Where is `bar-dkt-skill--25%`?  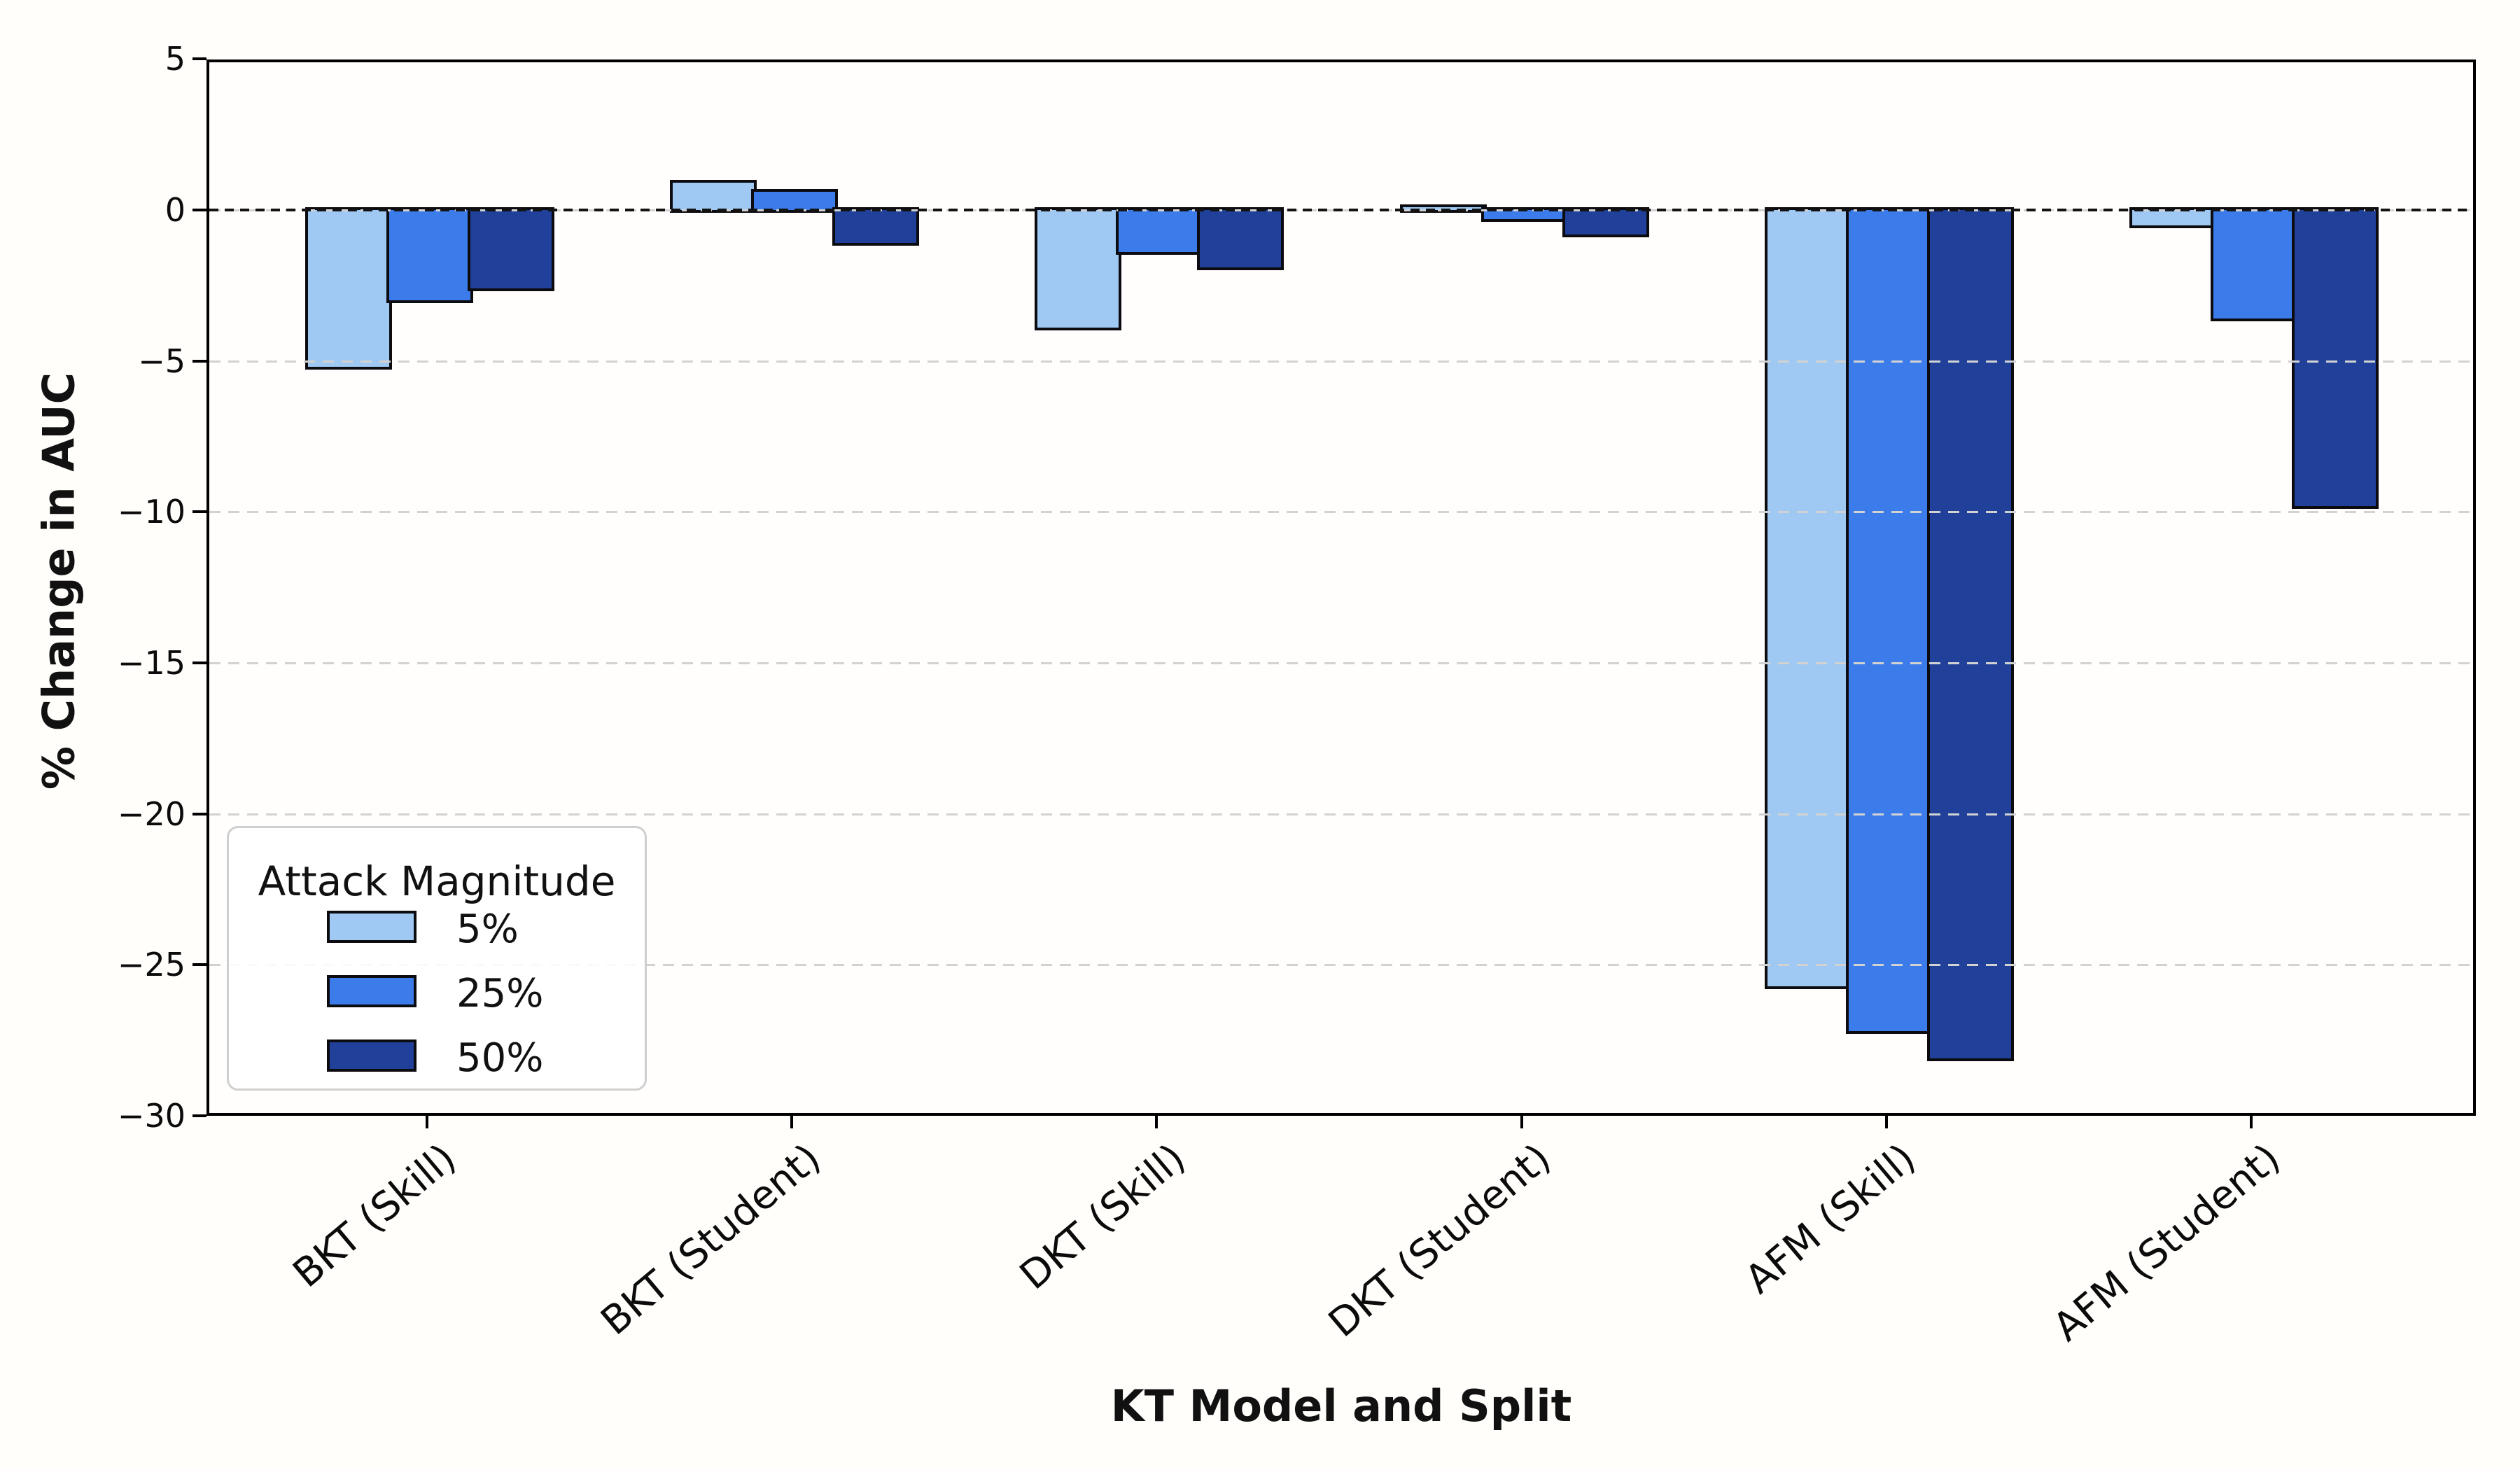 bar-dkt-skill--25% is located at coordinates (1159, 231).